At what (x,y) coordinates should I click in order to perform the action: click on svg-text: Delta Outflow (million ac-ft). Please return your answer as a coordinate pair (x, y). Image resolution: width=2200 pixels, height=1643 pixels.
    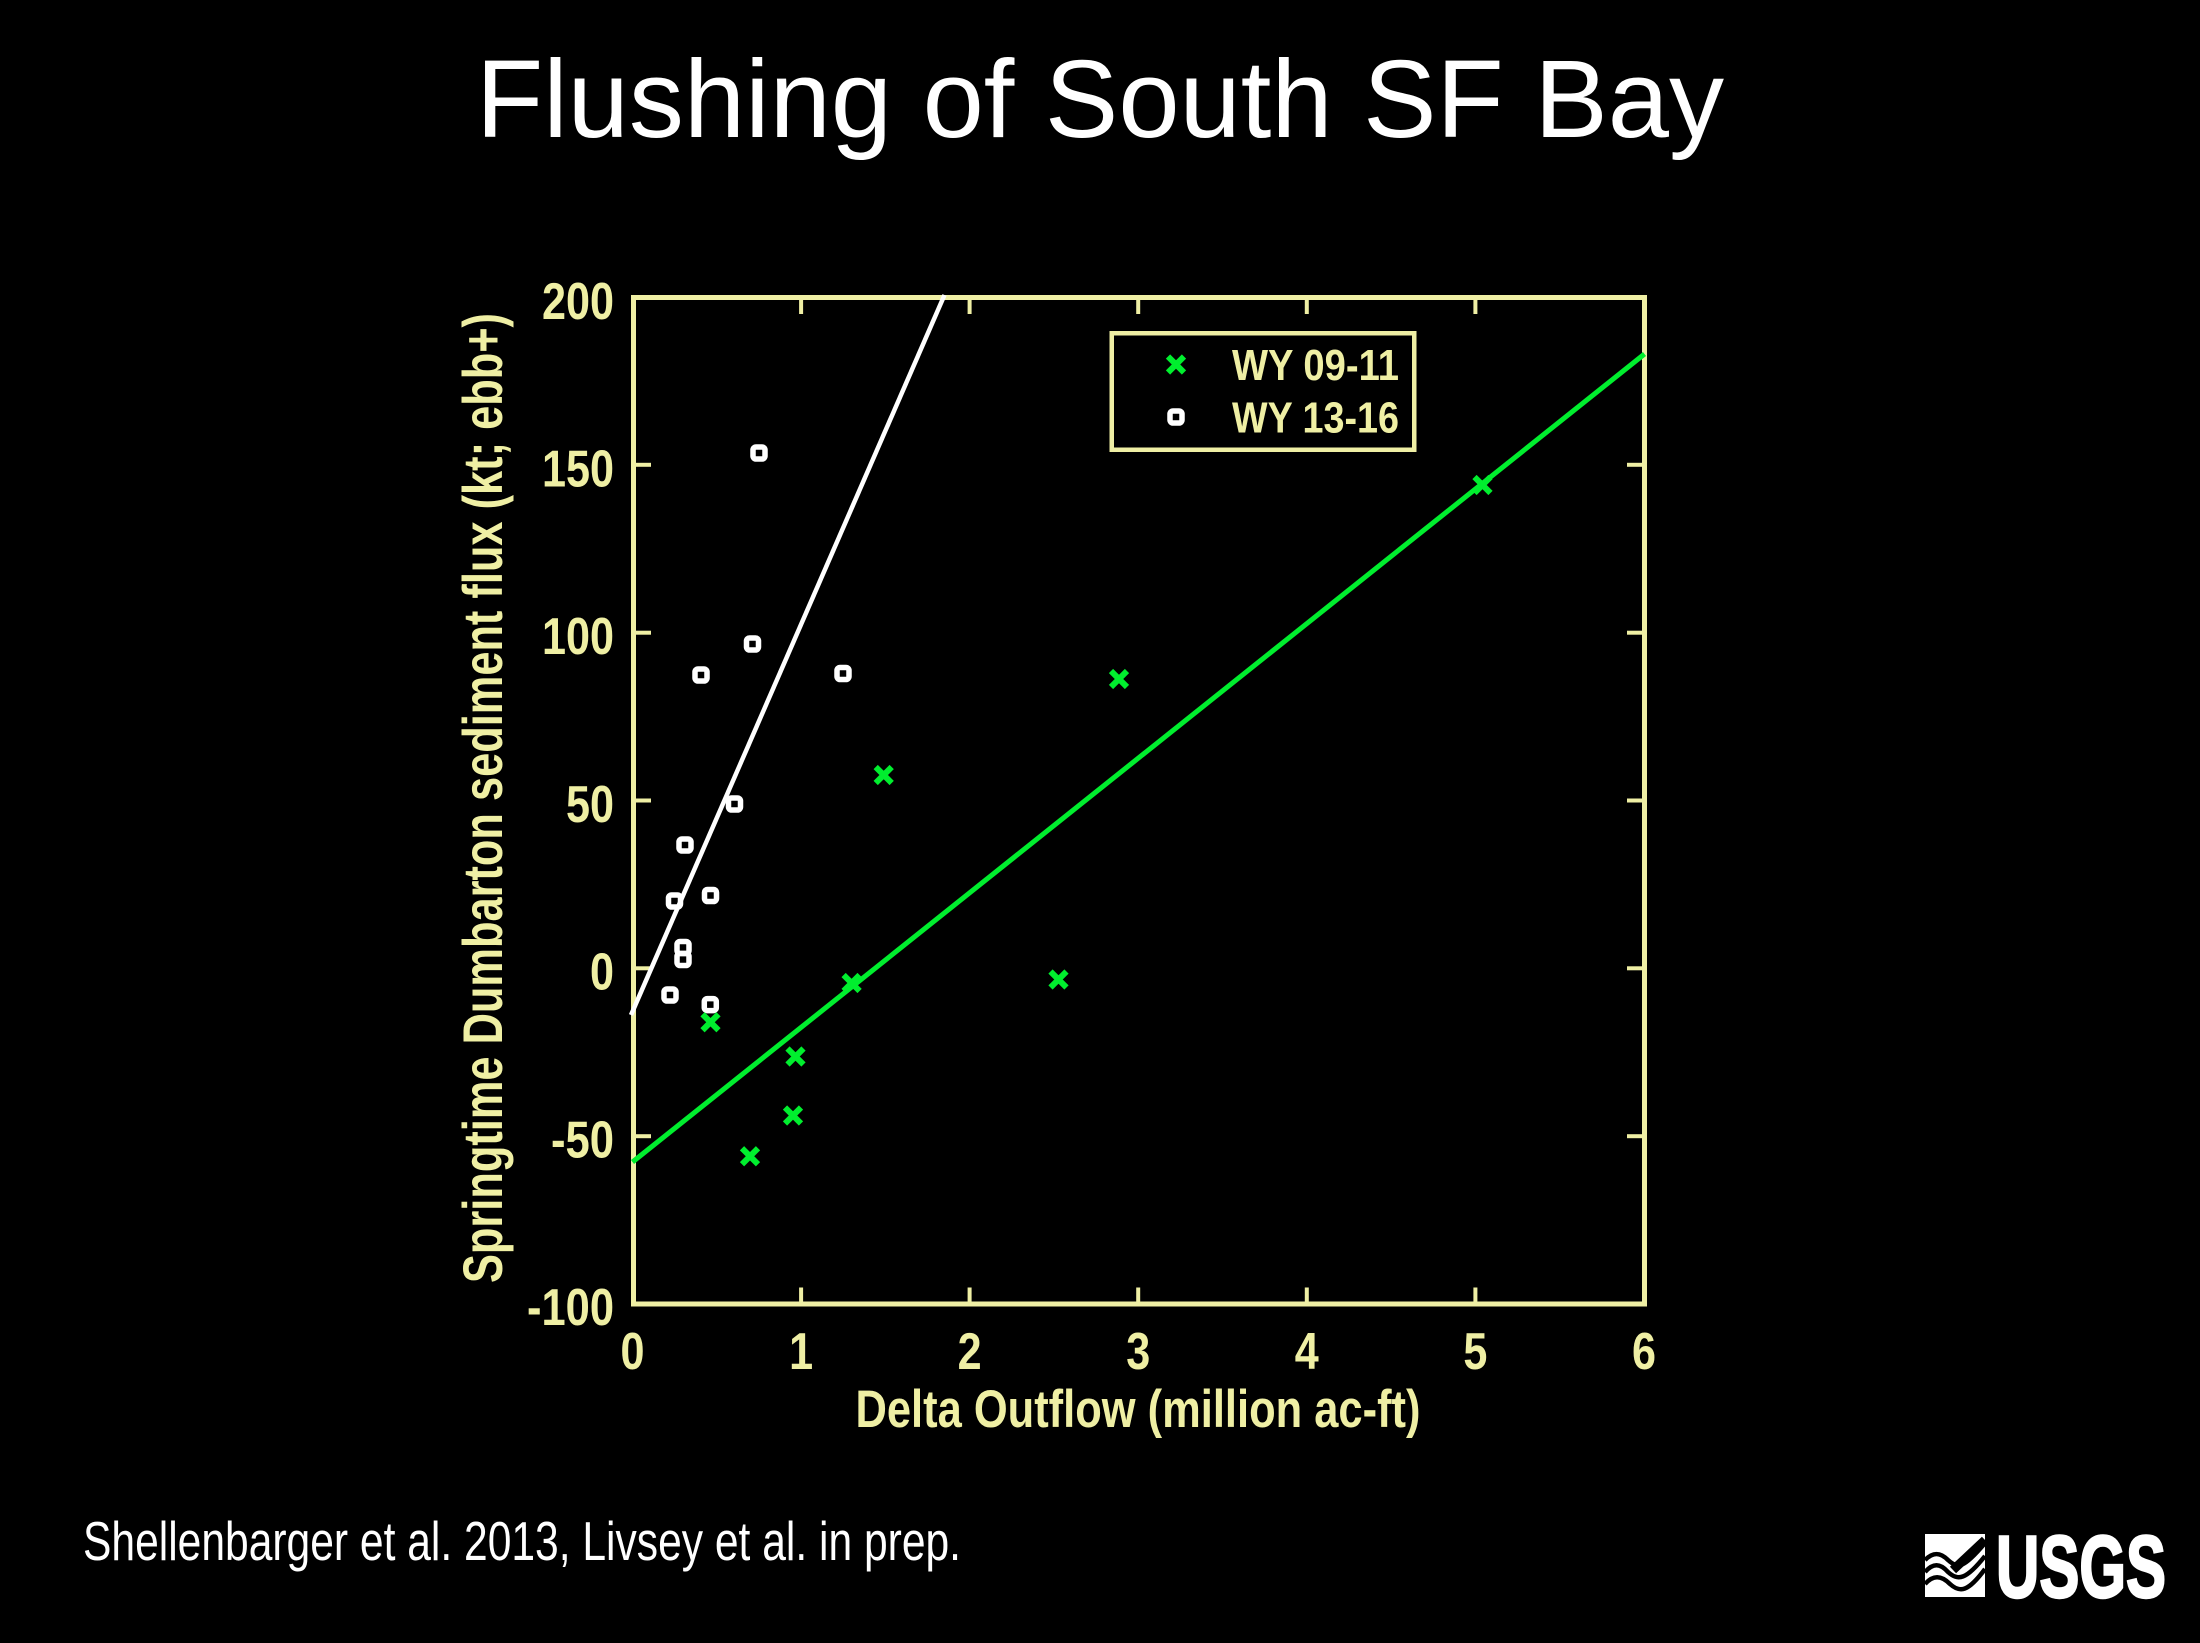
    Looking at the image, I should click on (1138, 1409).